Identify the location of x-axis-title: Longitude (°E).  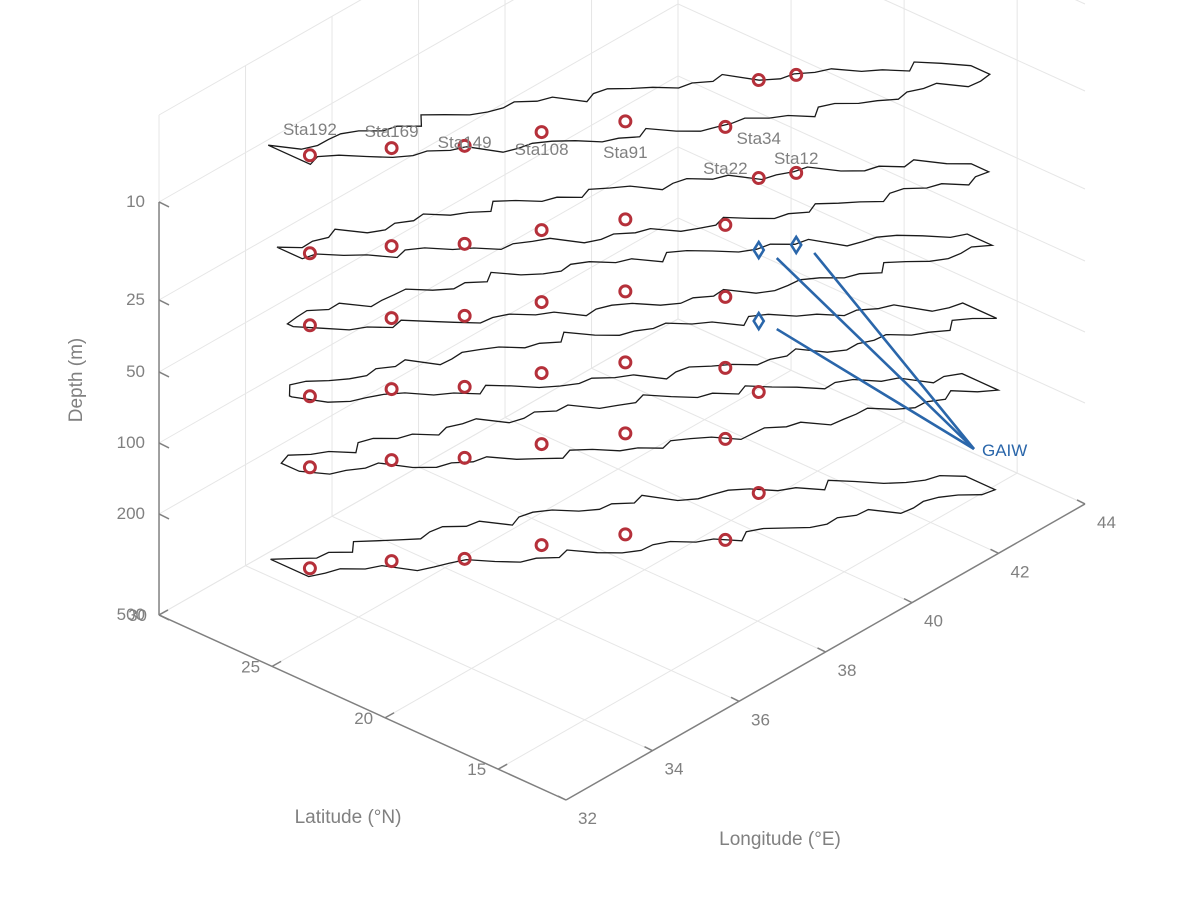
(780, 839).